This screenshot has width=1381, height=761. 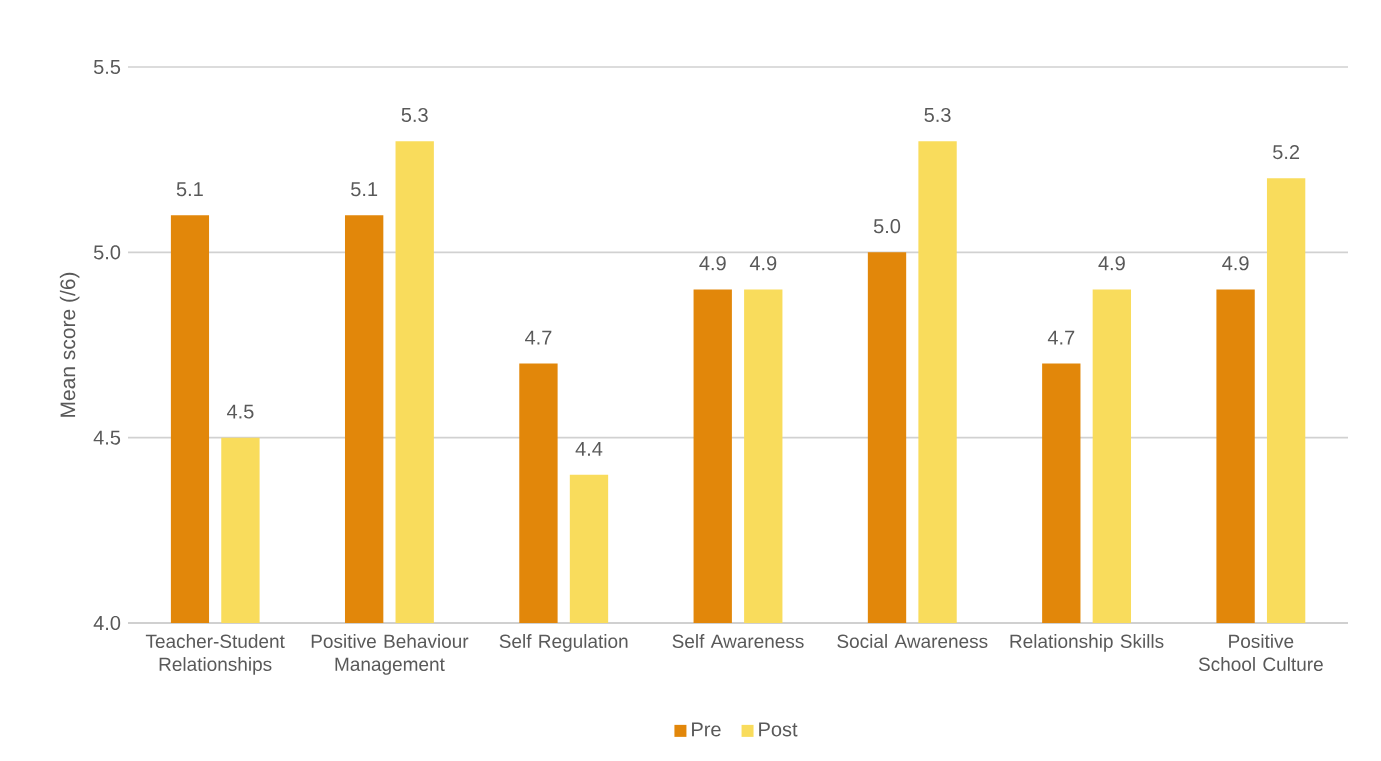 I want to click on x-tick-label: Relationship Skills, so click(x=1087, y=643).